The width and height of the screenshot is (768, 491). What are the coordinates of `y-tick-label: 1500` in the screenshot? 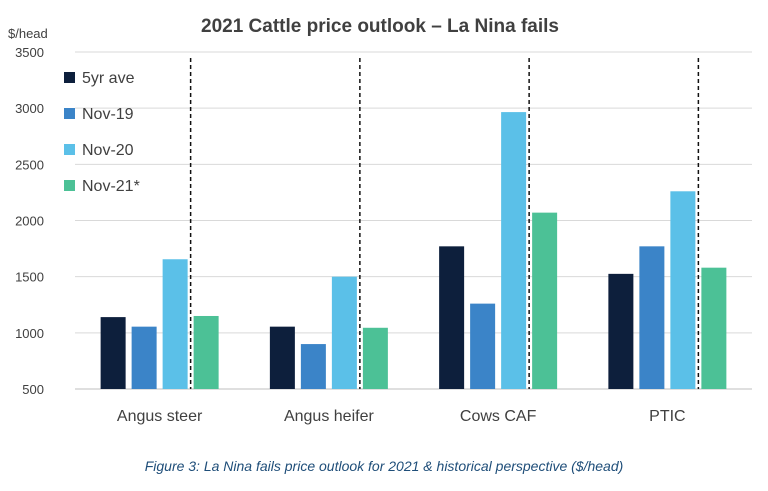 It's located at (29, 277).